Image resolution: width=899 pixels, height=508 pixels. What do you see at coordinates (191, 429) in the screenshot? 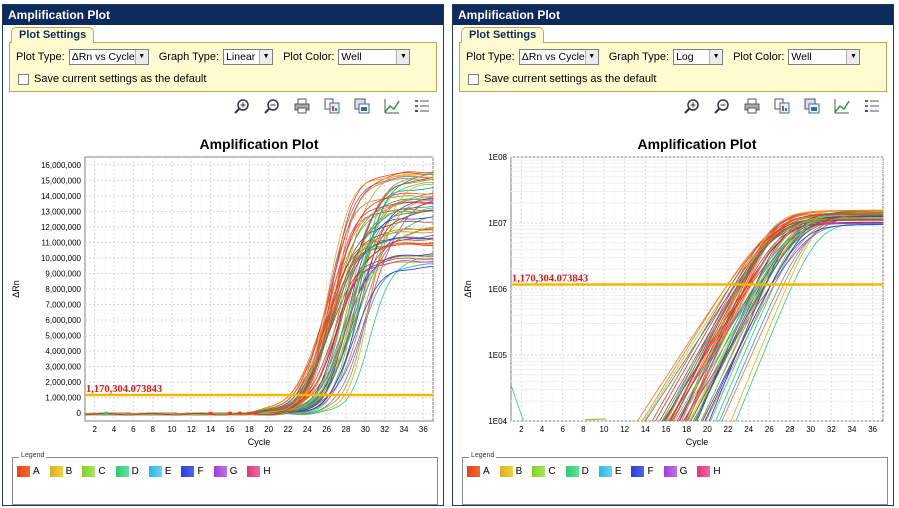
I see `x-tick-label: 12` at bounding box center [191, 429].